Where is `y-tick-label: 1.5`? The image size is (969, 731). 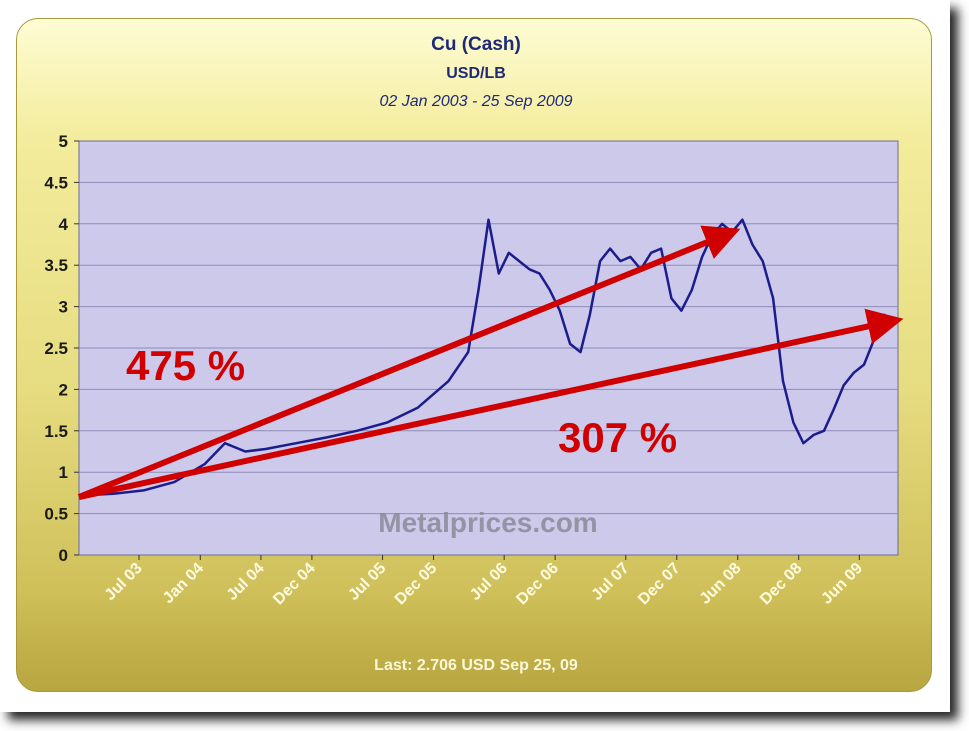
y-tick-label: 1.5 is located at coordinates (56, 431).